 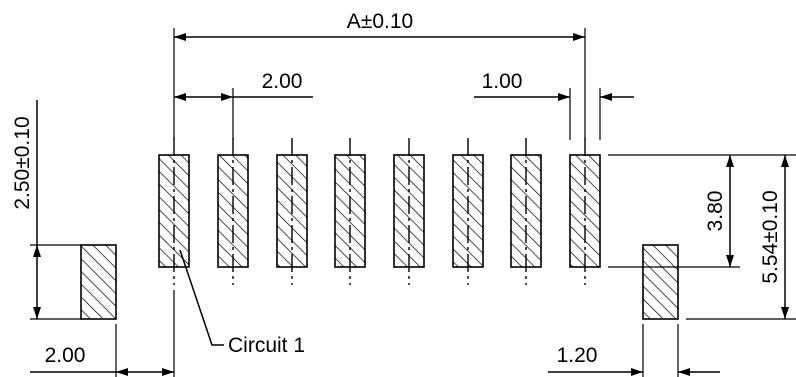 What do you see at coordinates (65, 355) in the screenshot?
I see `label-peg-offset: 2.00` at bounding box center [65, 355].